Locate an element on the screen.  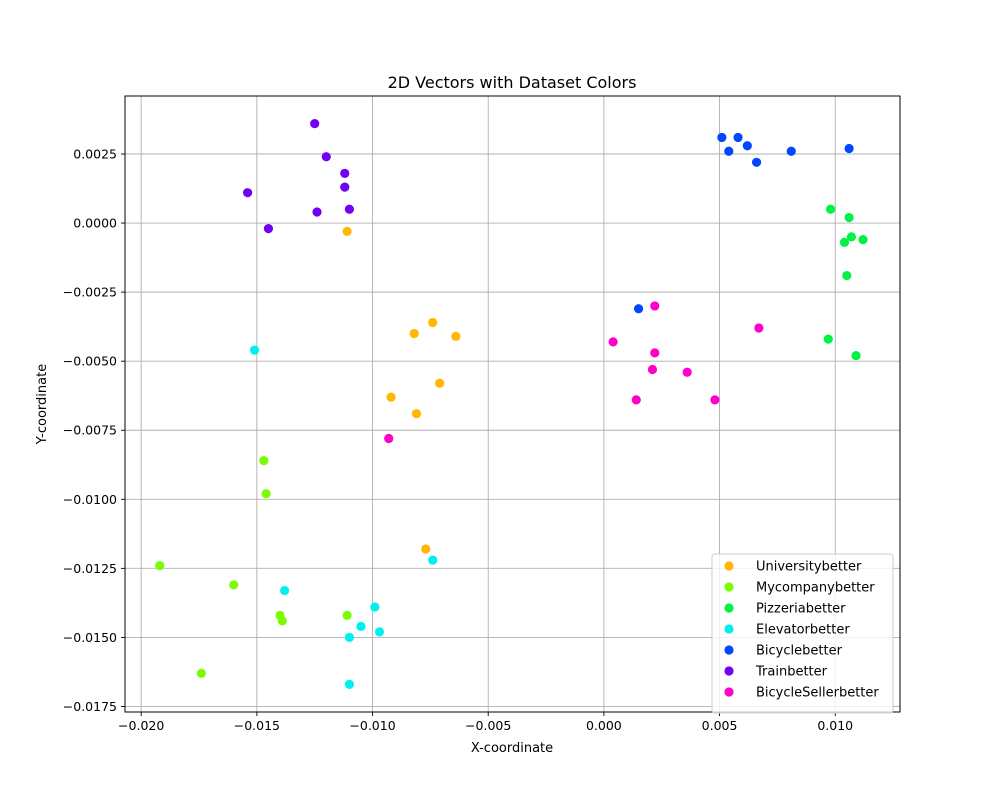
legend-label: Mycompanybetter is located at coordinates (815, 588).